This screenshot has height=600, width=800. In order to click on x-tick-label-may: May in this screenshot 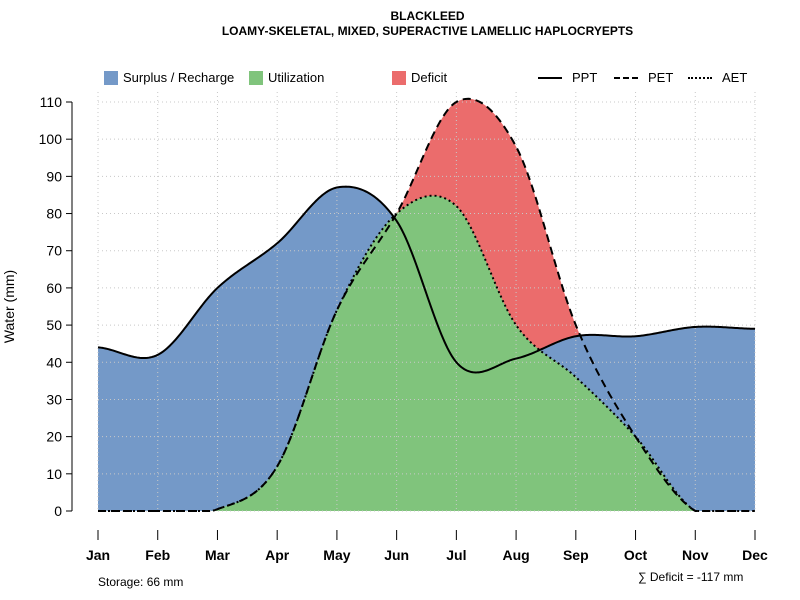, I will do `click(336, 555)`.